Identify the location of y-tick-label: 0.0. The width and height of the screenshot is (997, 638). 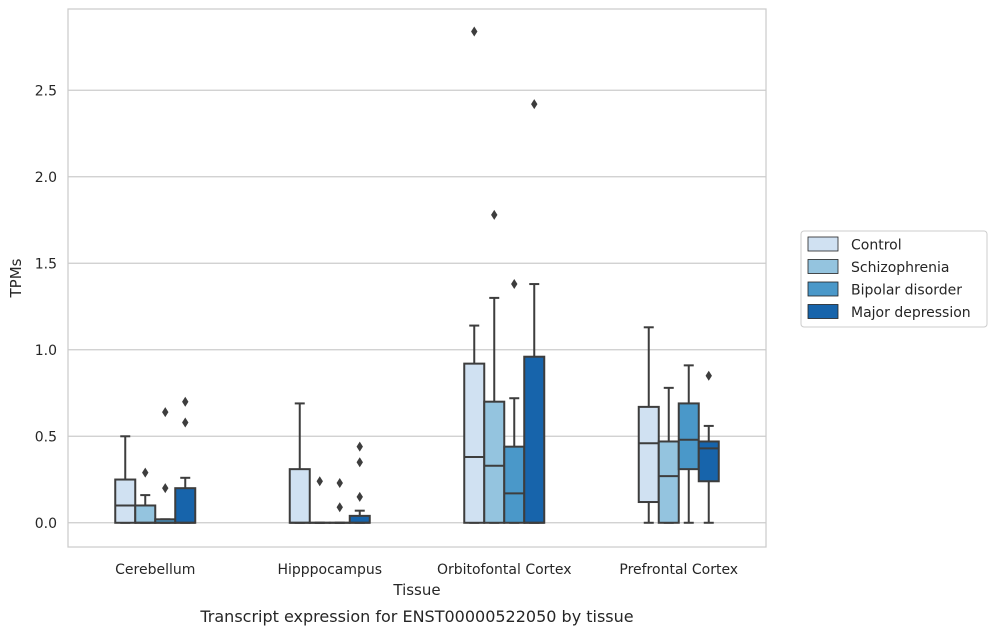
(46, 524).